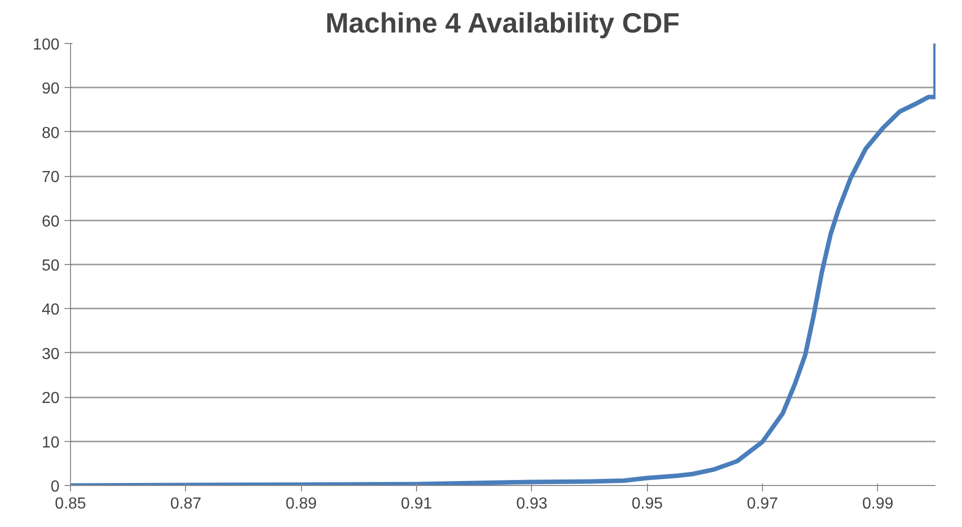 The width and height of the screenshot is (962, 527). I want to click on x-tick-label: 0.87, so click(186, 504).